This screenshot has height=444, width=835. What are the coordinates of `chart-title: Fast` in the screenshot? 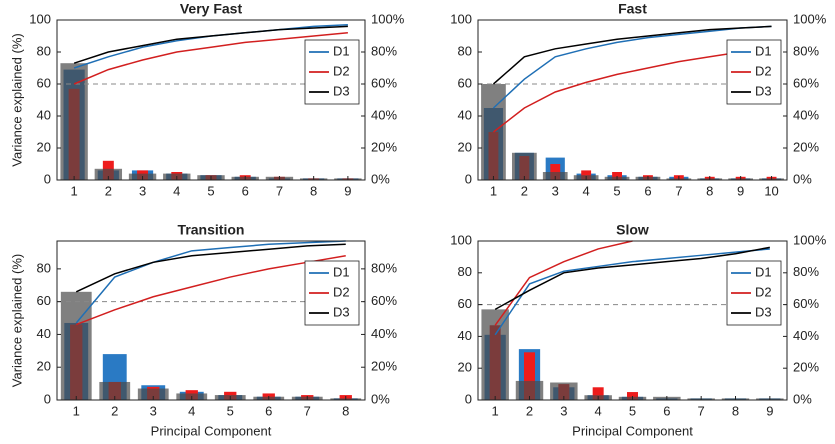 It's located at (632, 9).